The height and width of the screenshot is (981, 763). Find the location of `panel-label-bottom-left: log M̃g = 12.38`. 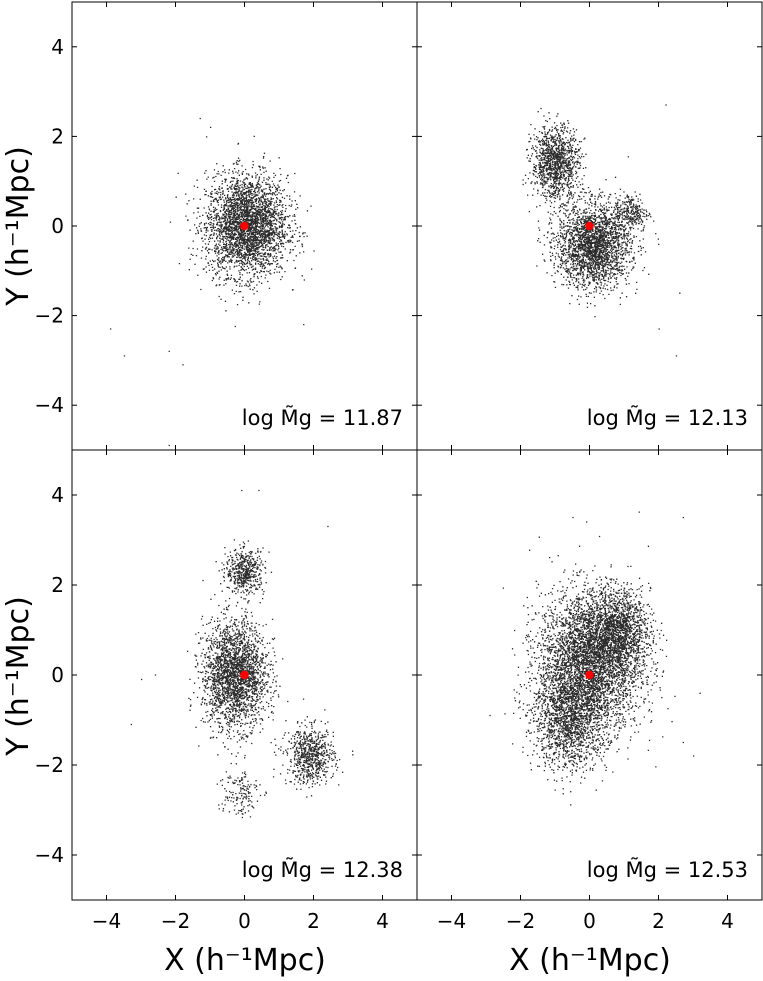

panel-label-bottom-left: log M̃g = 12.38 is located at coordinates (322, 869).